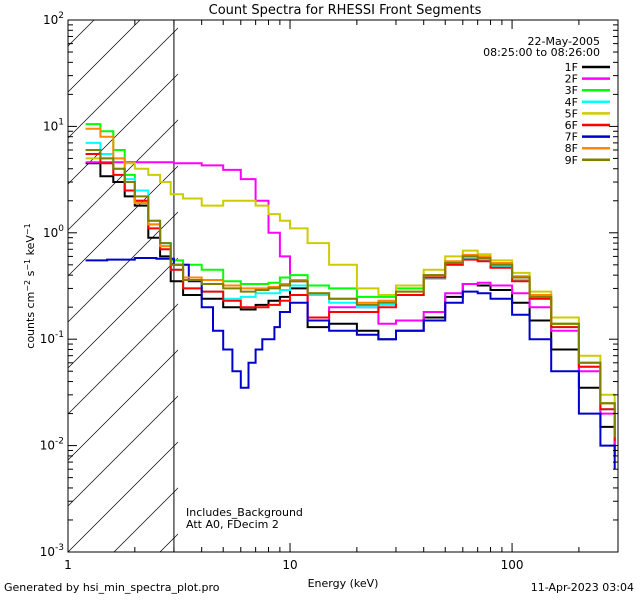 This screenshot has width=640, height=600. I want to click on x-tick-label: 100, so click(512, 565).